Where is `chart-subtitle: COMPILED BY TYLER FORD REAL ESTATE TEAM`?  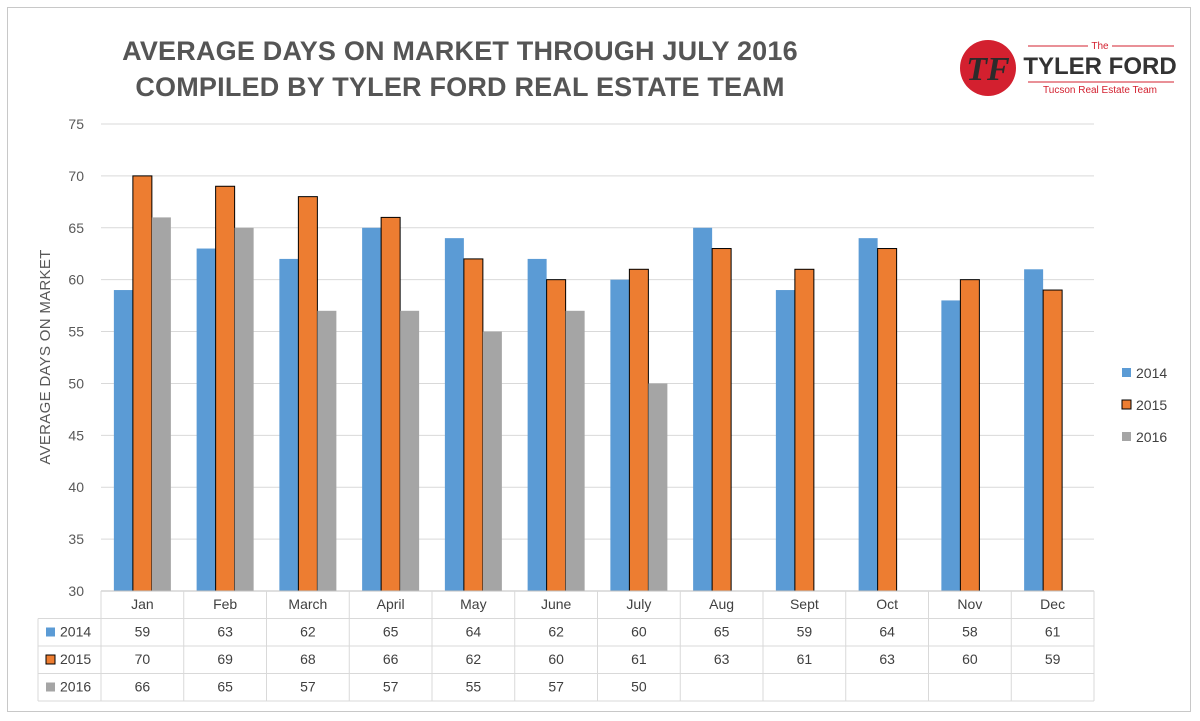 chart-subtitle: COMPILED BY TYLER FORD REAL ESTATE TEAM is located at coordinates (460, 87).